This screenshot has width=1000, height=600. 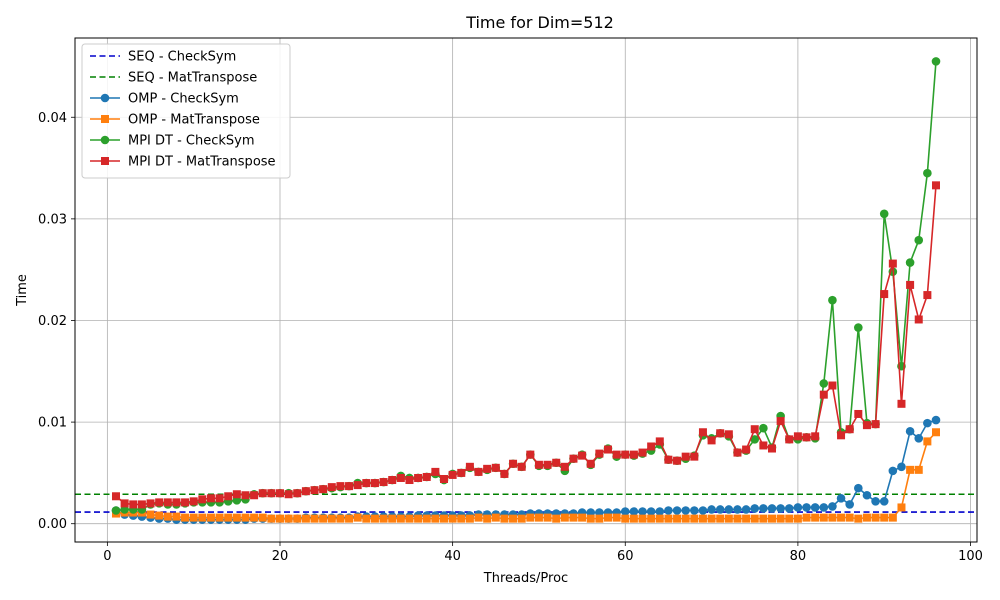 I want to click on legend-box, so click(x=186, y=111).